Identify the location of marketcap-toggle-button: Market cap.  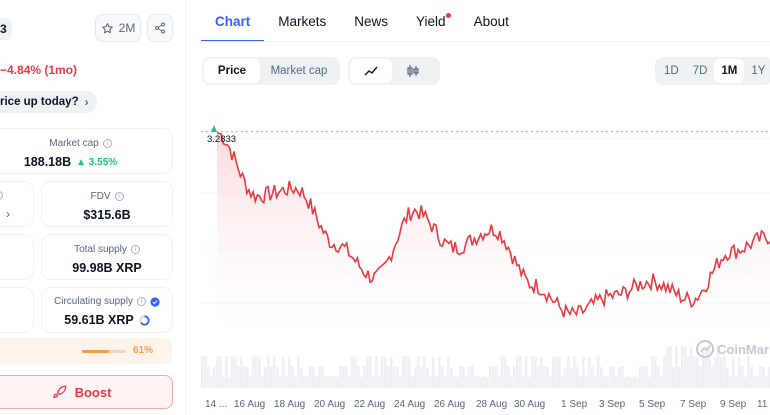
(299, 71).